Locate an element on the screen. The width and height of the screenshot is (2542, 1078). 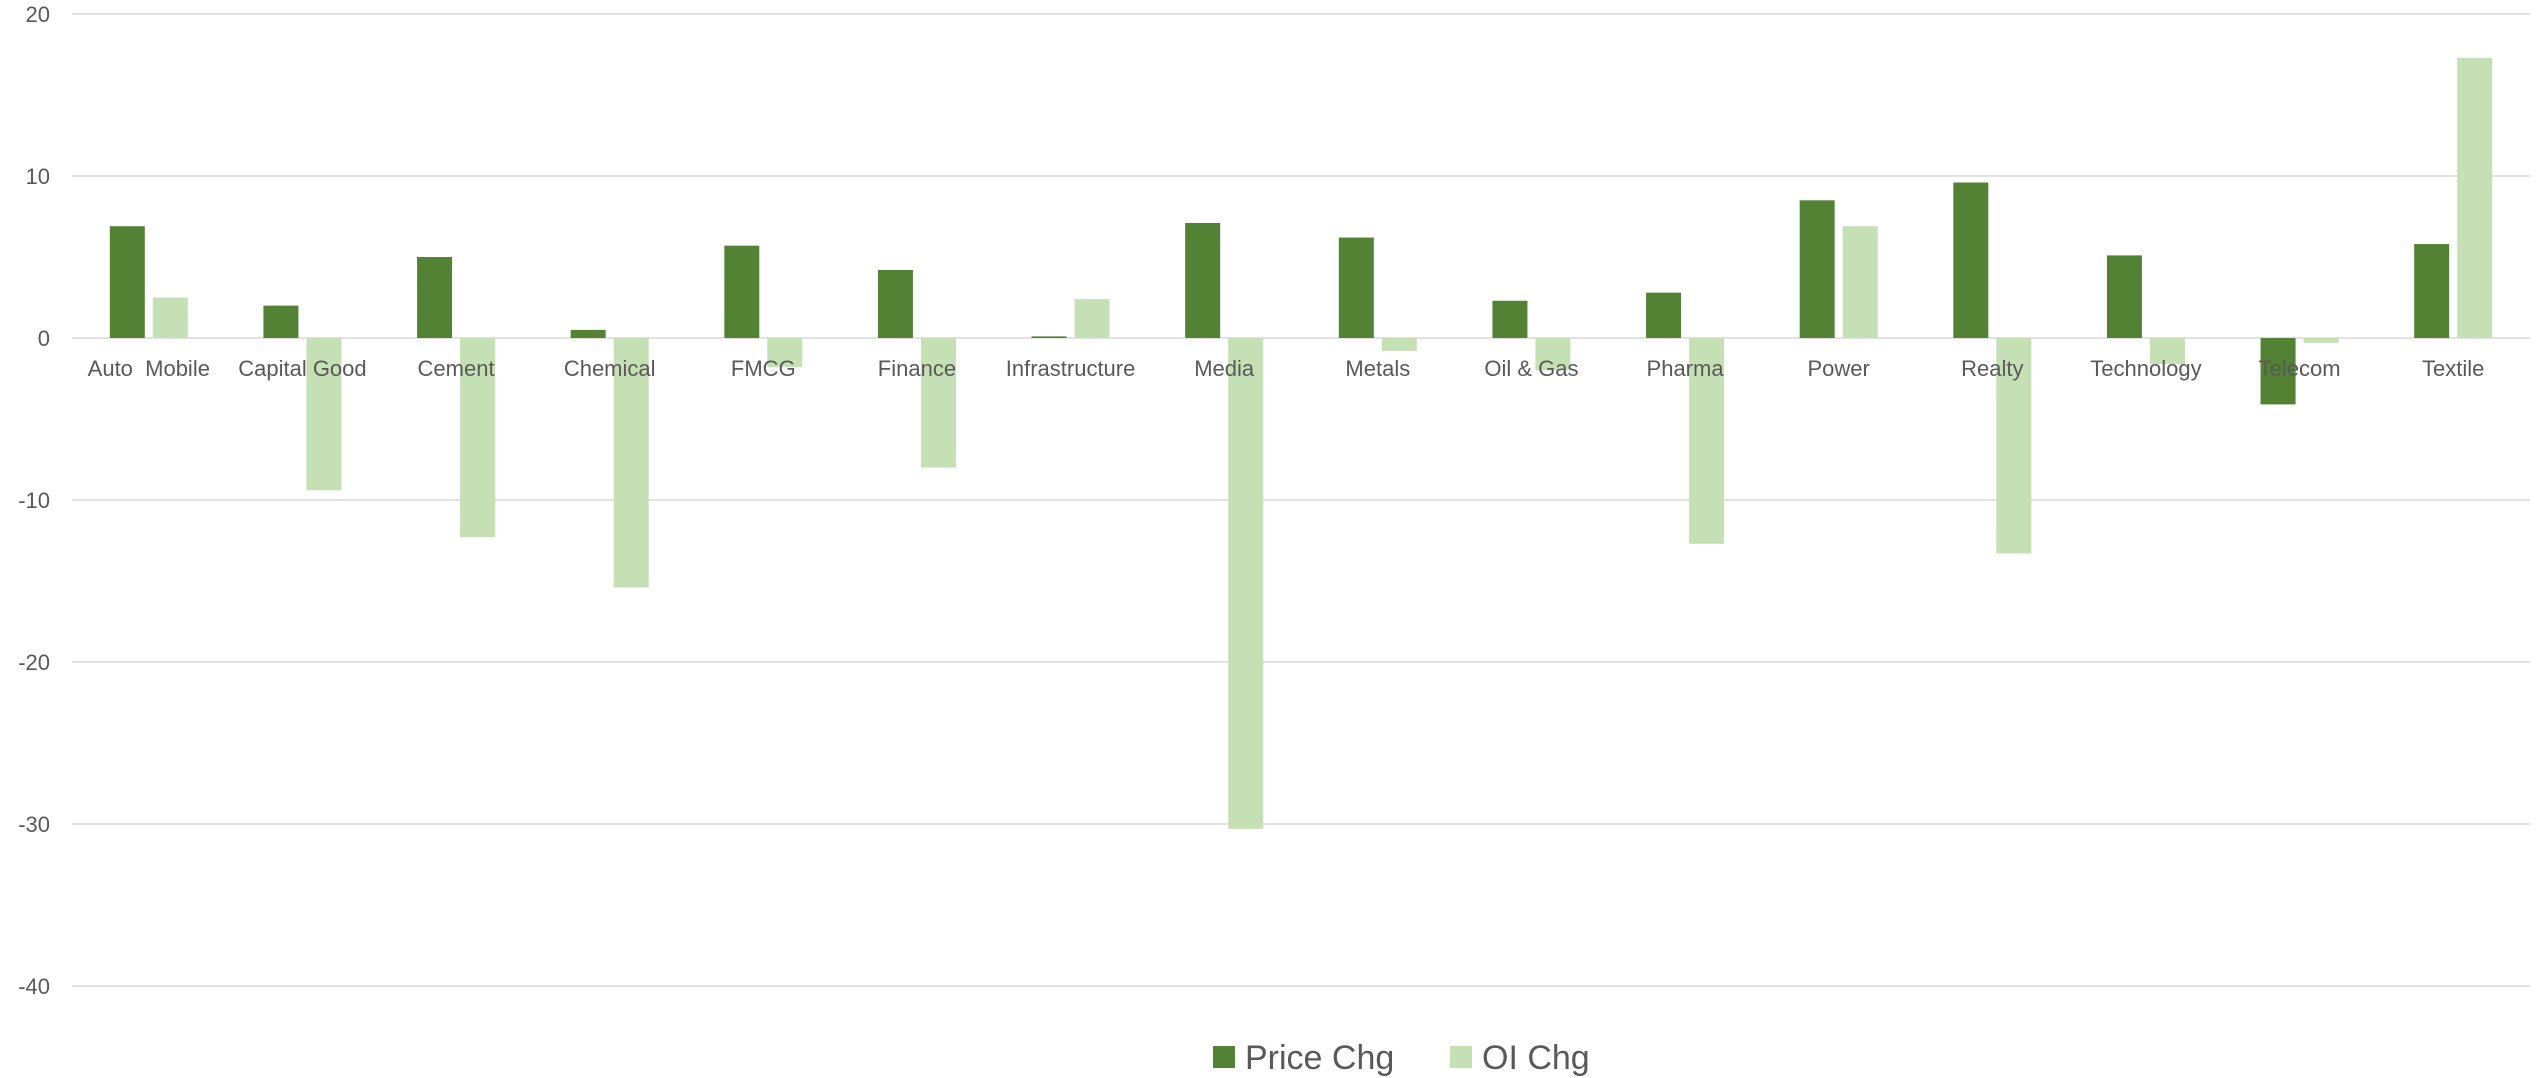
legend: Price Chg OI Chg is located at coordinates (1401, 1058).